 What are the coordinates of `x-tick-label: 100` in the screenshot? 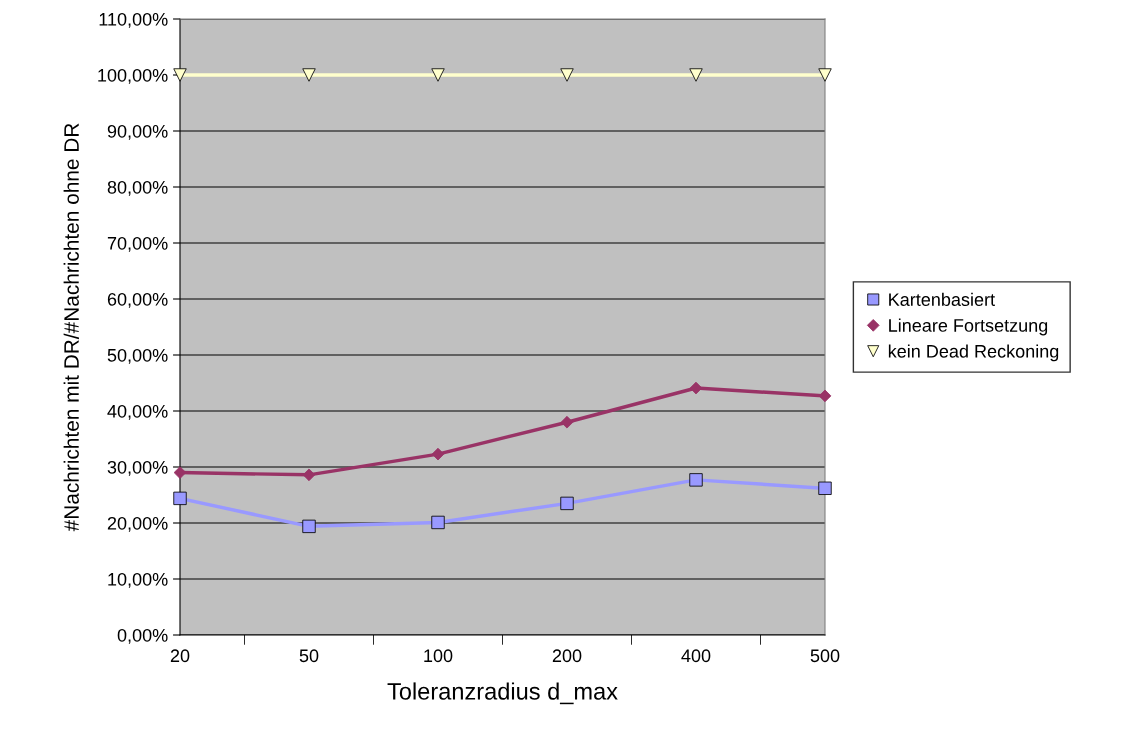 It's located at (438, 656).